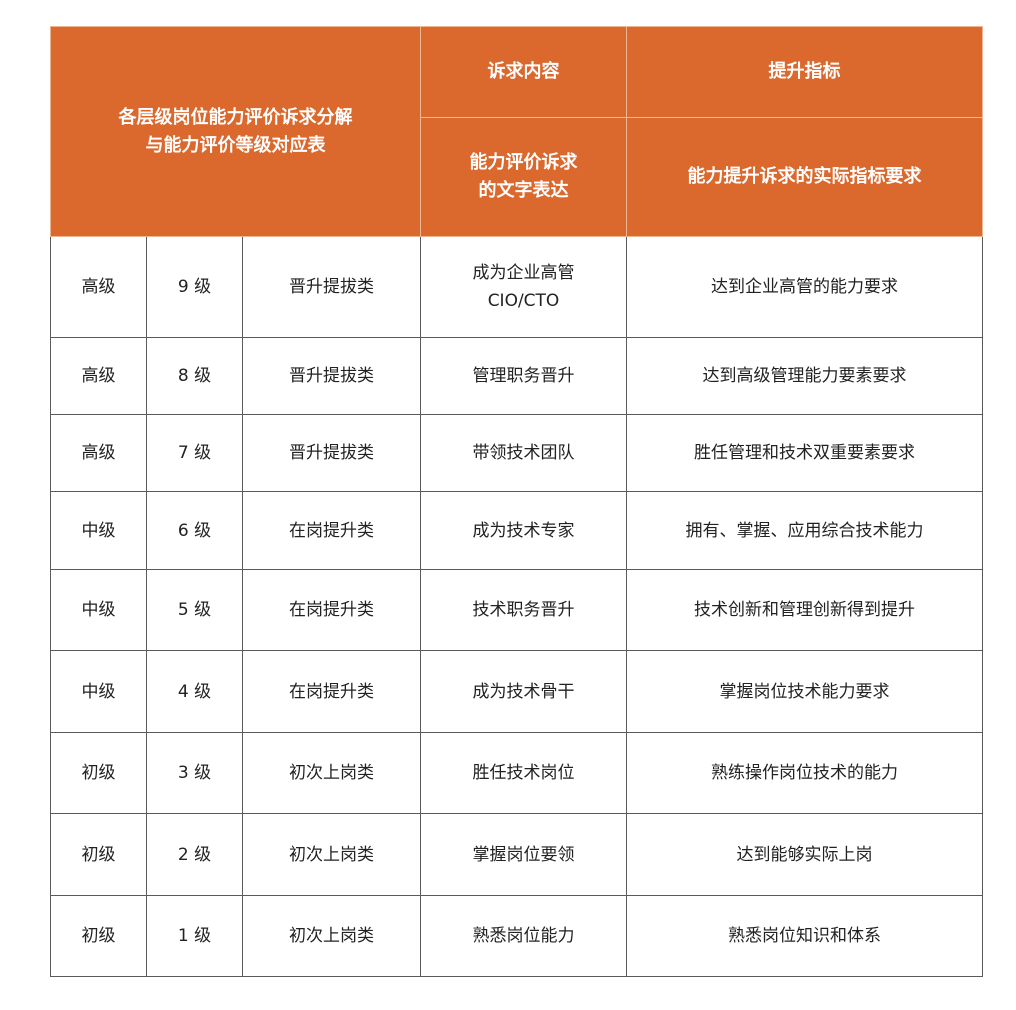 This screenshot has width=1016, height=1010. I want to click on appeal-cell: 熟悉岗位能力, so click(524, 936).